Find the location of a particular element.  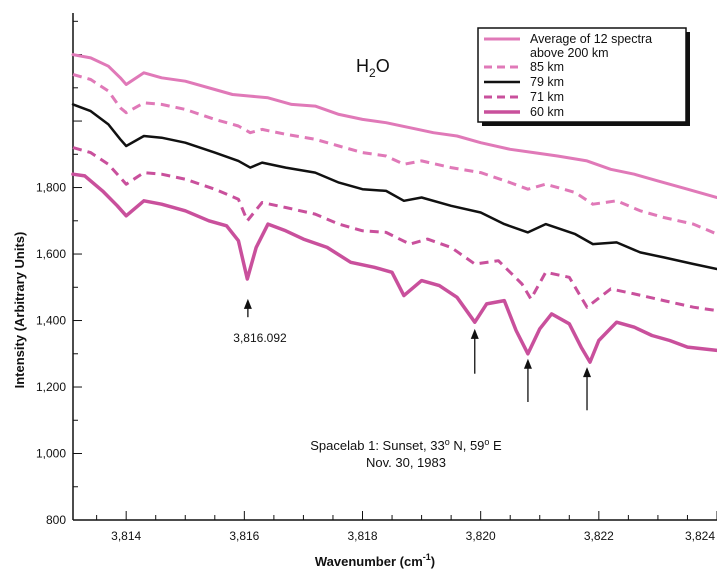

x-axis-title: Wavenumber (cm-1) is located at coordinates (375, 560).